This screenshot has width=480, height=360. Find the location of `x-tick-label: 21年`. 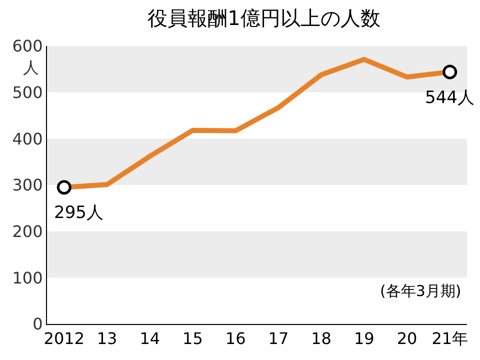

x-tick-label: 21年 is located at coordinates (450, 338).